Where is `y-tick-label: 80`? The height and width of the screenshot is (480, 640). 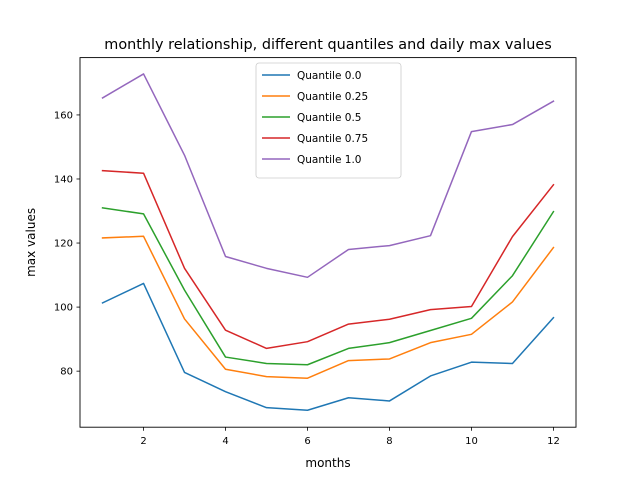
y-tick-label: 80 is located at coordinates (66, 372).